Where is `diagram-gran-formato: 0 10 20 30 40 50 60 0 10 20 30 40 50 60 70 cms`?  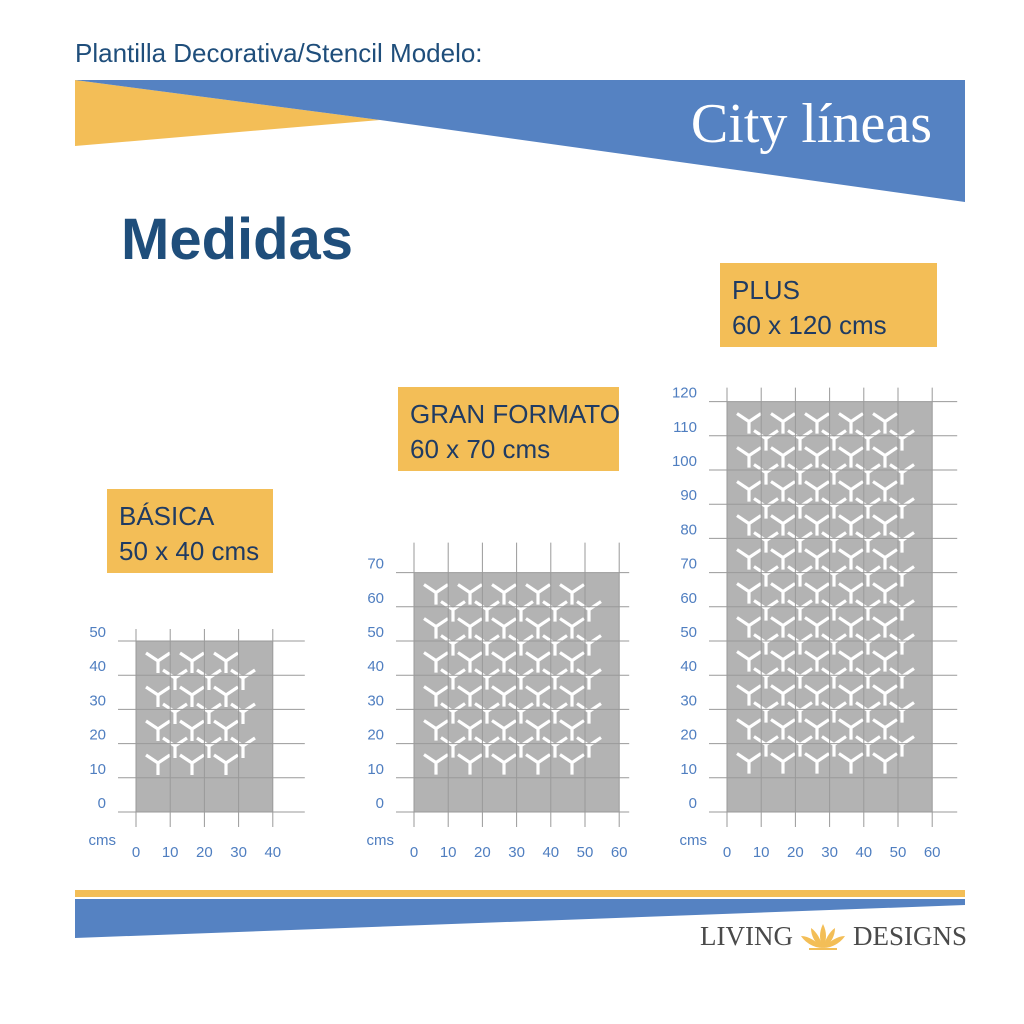 diagram-gran-formato: 0 10 20 30 40 50 60 0 10 20 30 40 50 60 70 cms is located at coordinates (498, 701).